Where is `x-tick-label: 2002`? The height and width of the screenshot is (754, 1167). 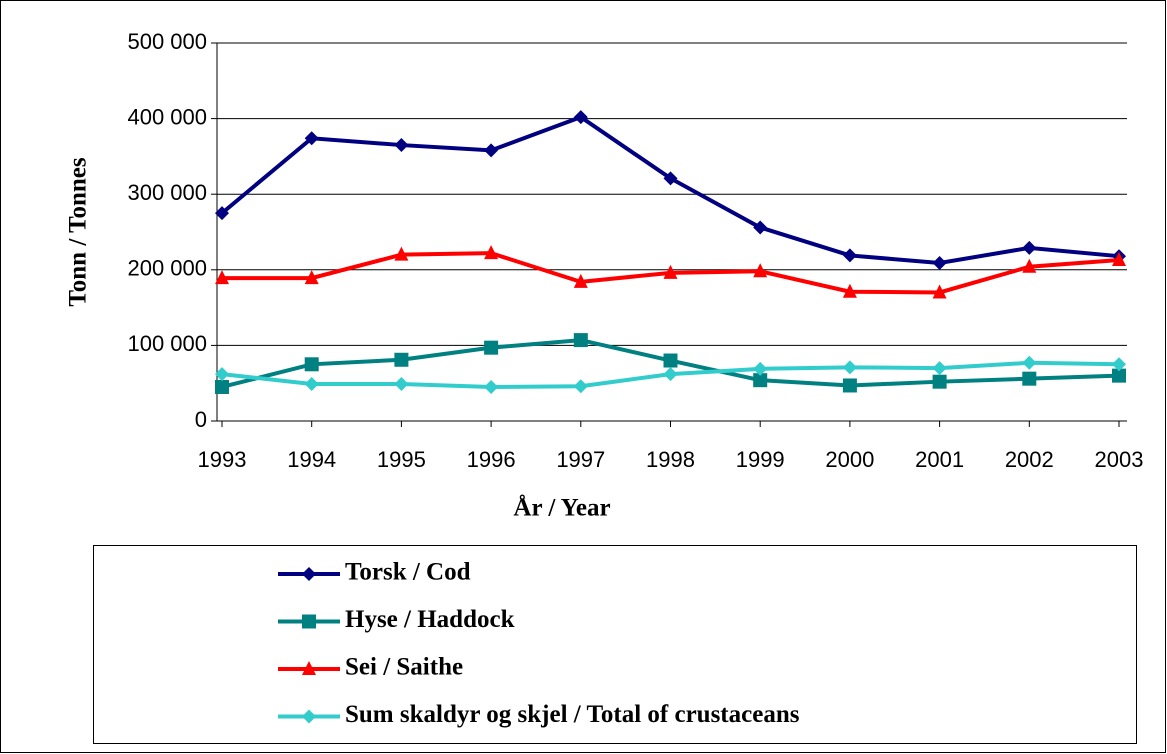 x-tick-label: 2002 is located at coordinates (1029, 459).